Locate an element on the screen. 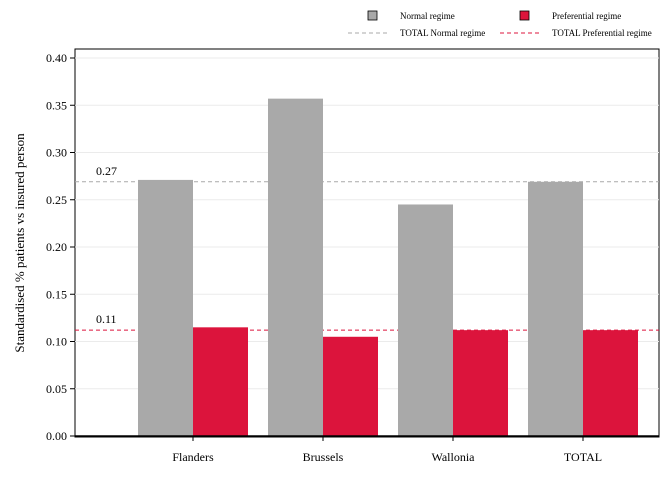 This screenshot has width=672, height=480. legend-label: Preferential regime is located at coordinates (586, 16).